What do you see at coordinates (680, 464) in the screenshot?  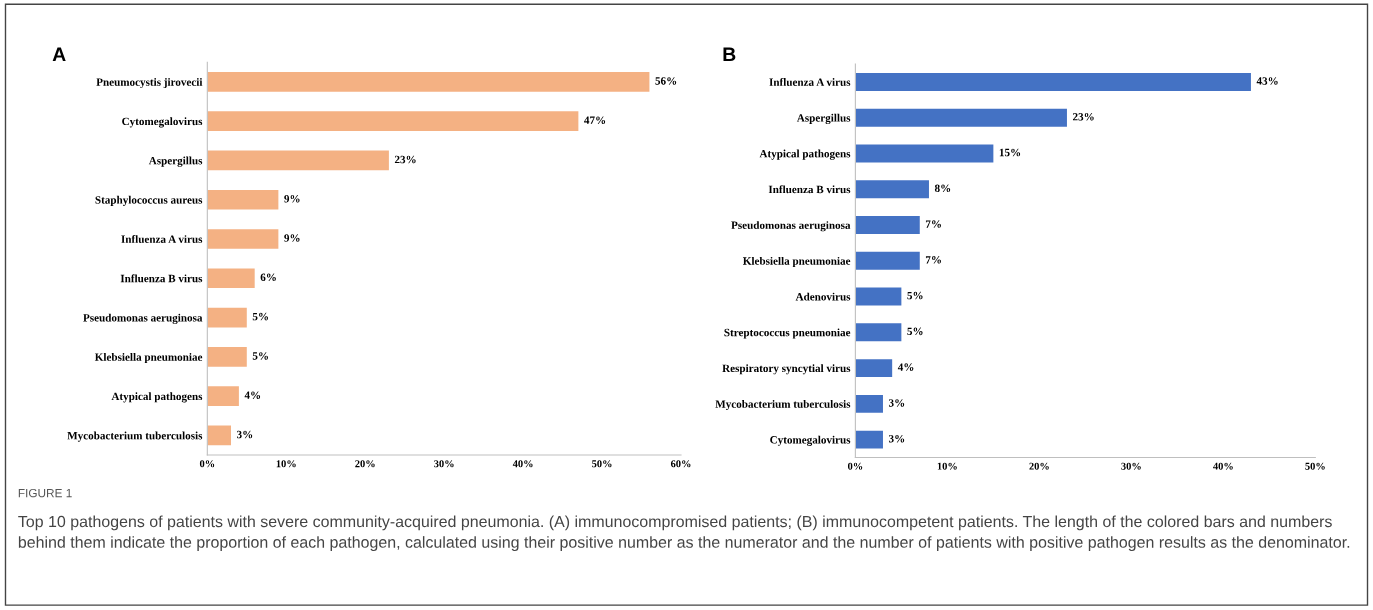 I see `x-tick-label: 60%` at bounding box center [680, 464].